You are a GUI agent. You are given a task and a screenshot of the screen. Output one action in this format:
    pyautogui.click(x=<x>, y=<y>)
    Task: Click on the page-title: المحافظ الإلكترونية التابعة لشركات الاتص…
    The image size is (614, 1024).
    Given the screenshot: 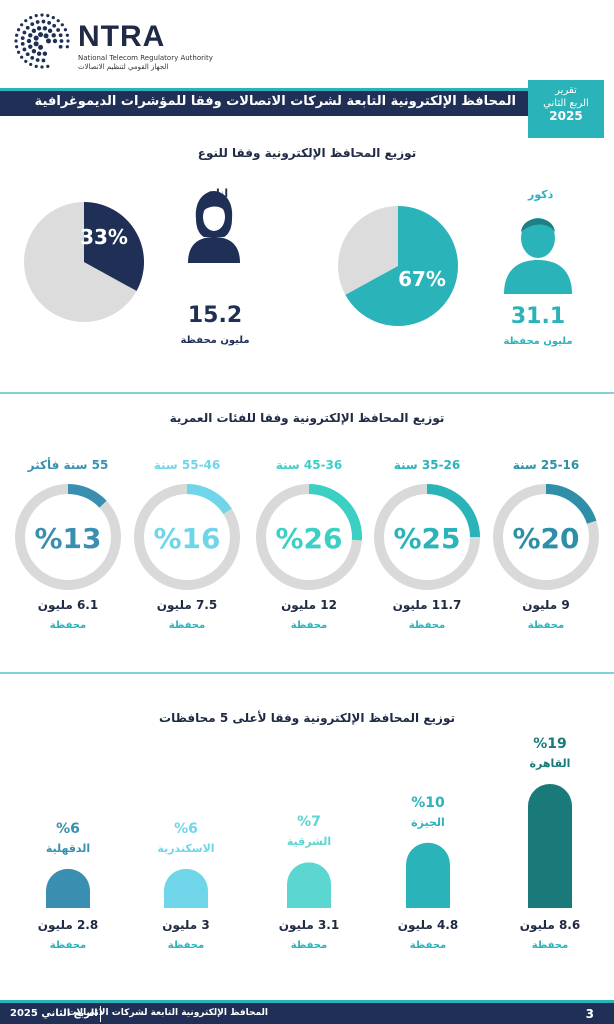 What is the action you would take?
    pyautogui.click(x=275, y=101)
    